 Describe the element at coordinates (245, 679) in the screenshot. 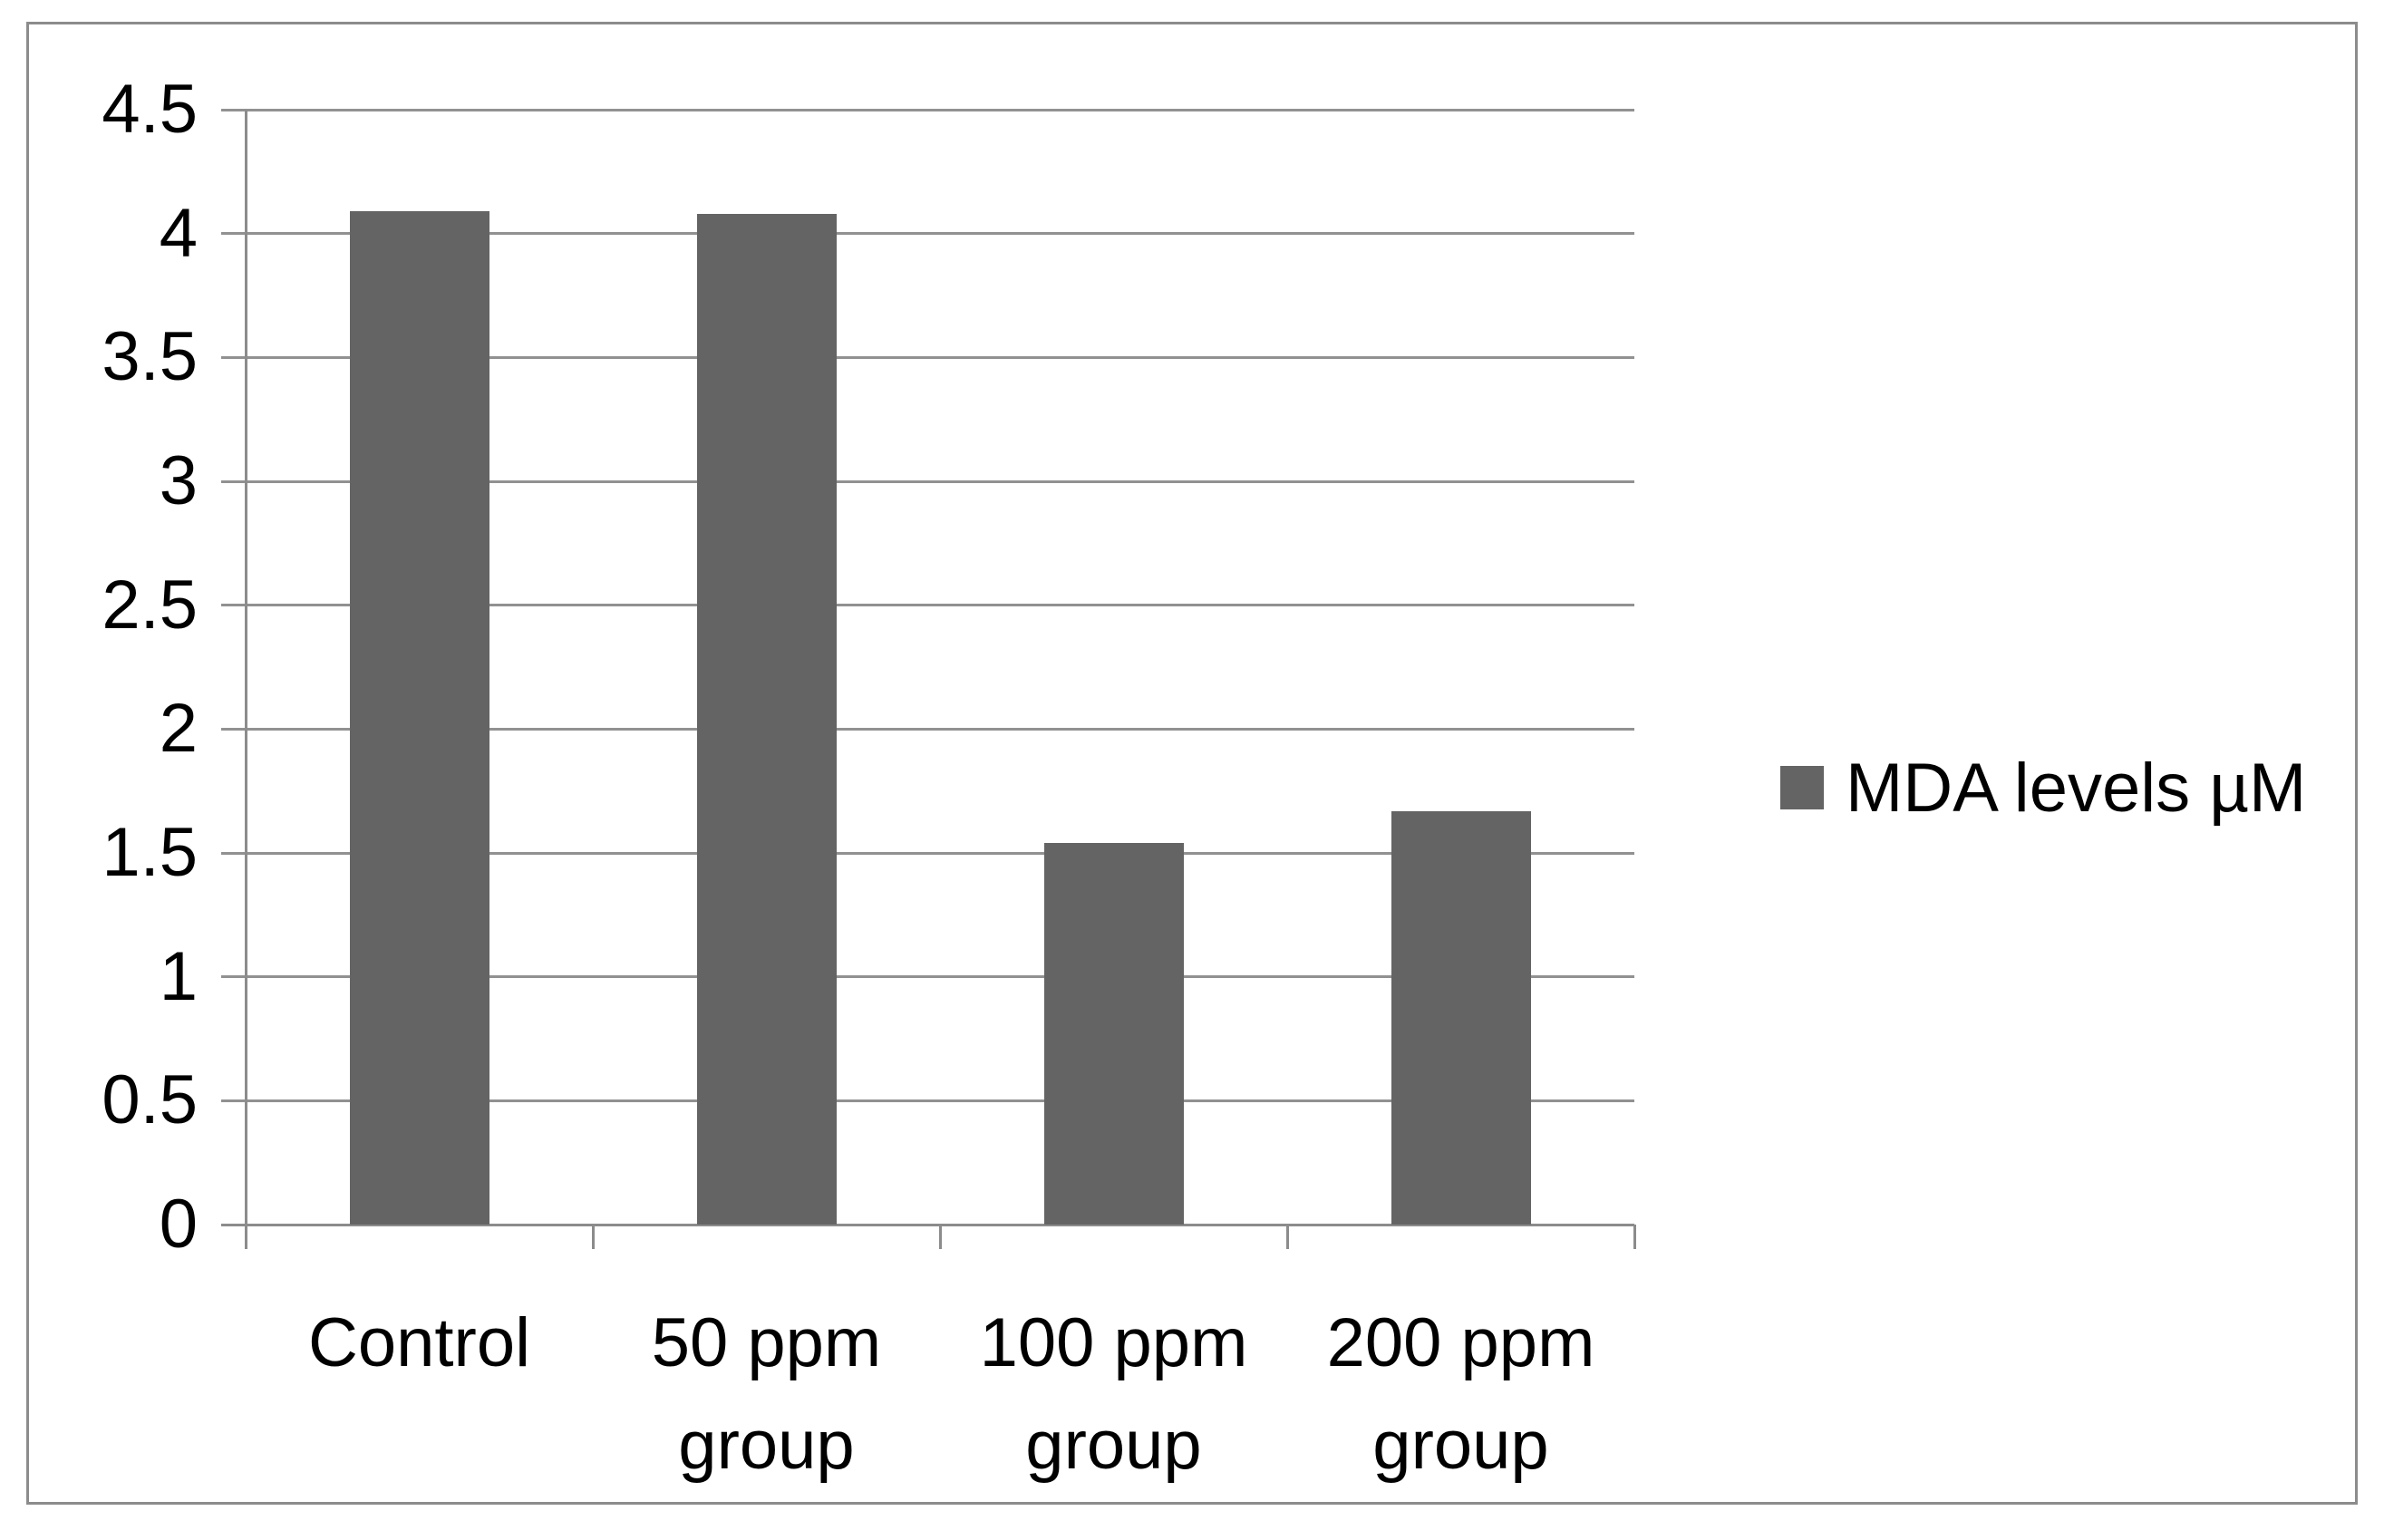

I see `y-axis-line` at that location.